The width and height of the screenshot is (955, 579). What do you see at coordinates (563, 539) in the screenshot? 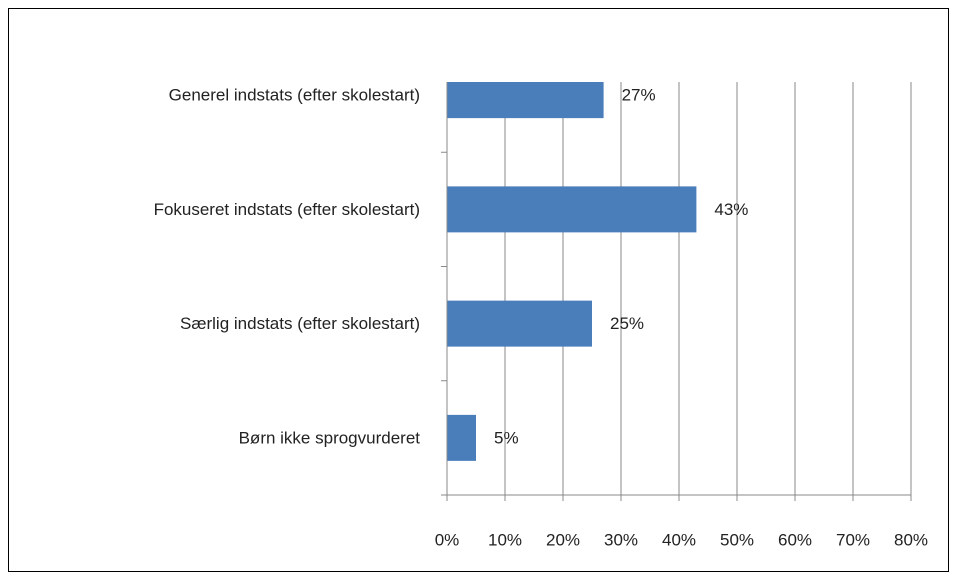
I see `x-tick-label: 20%` at bounding box center [563, 539].